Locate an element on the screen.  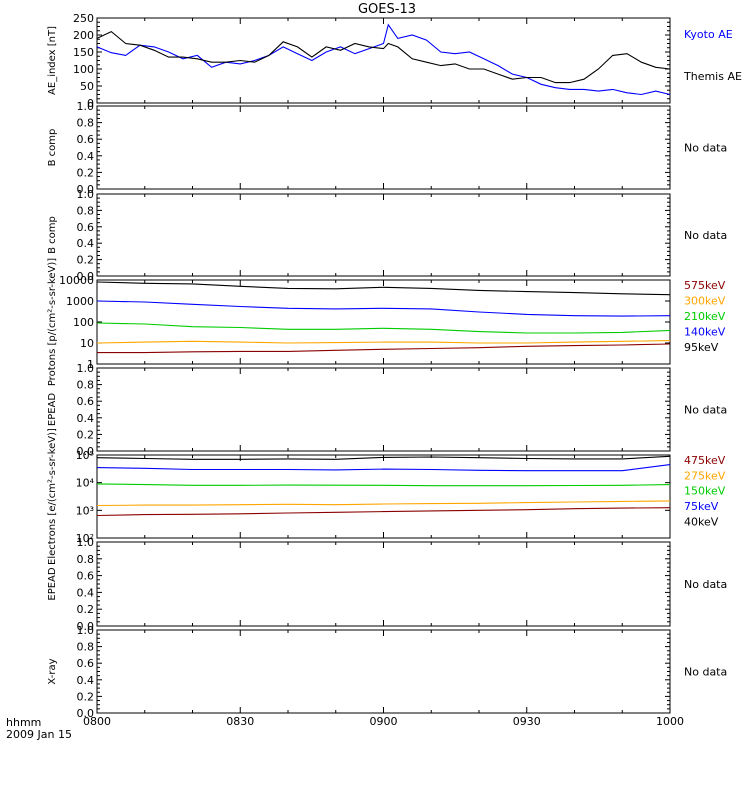
y-axis-label: X-ray is located at coordinates (52, 671).